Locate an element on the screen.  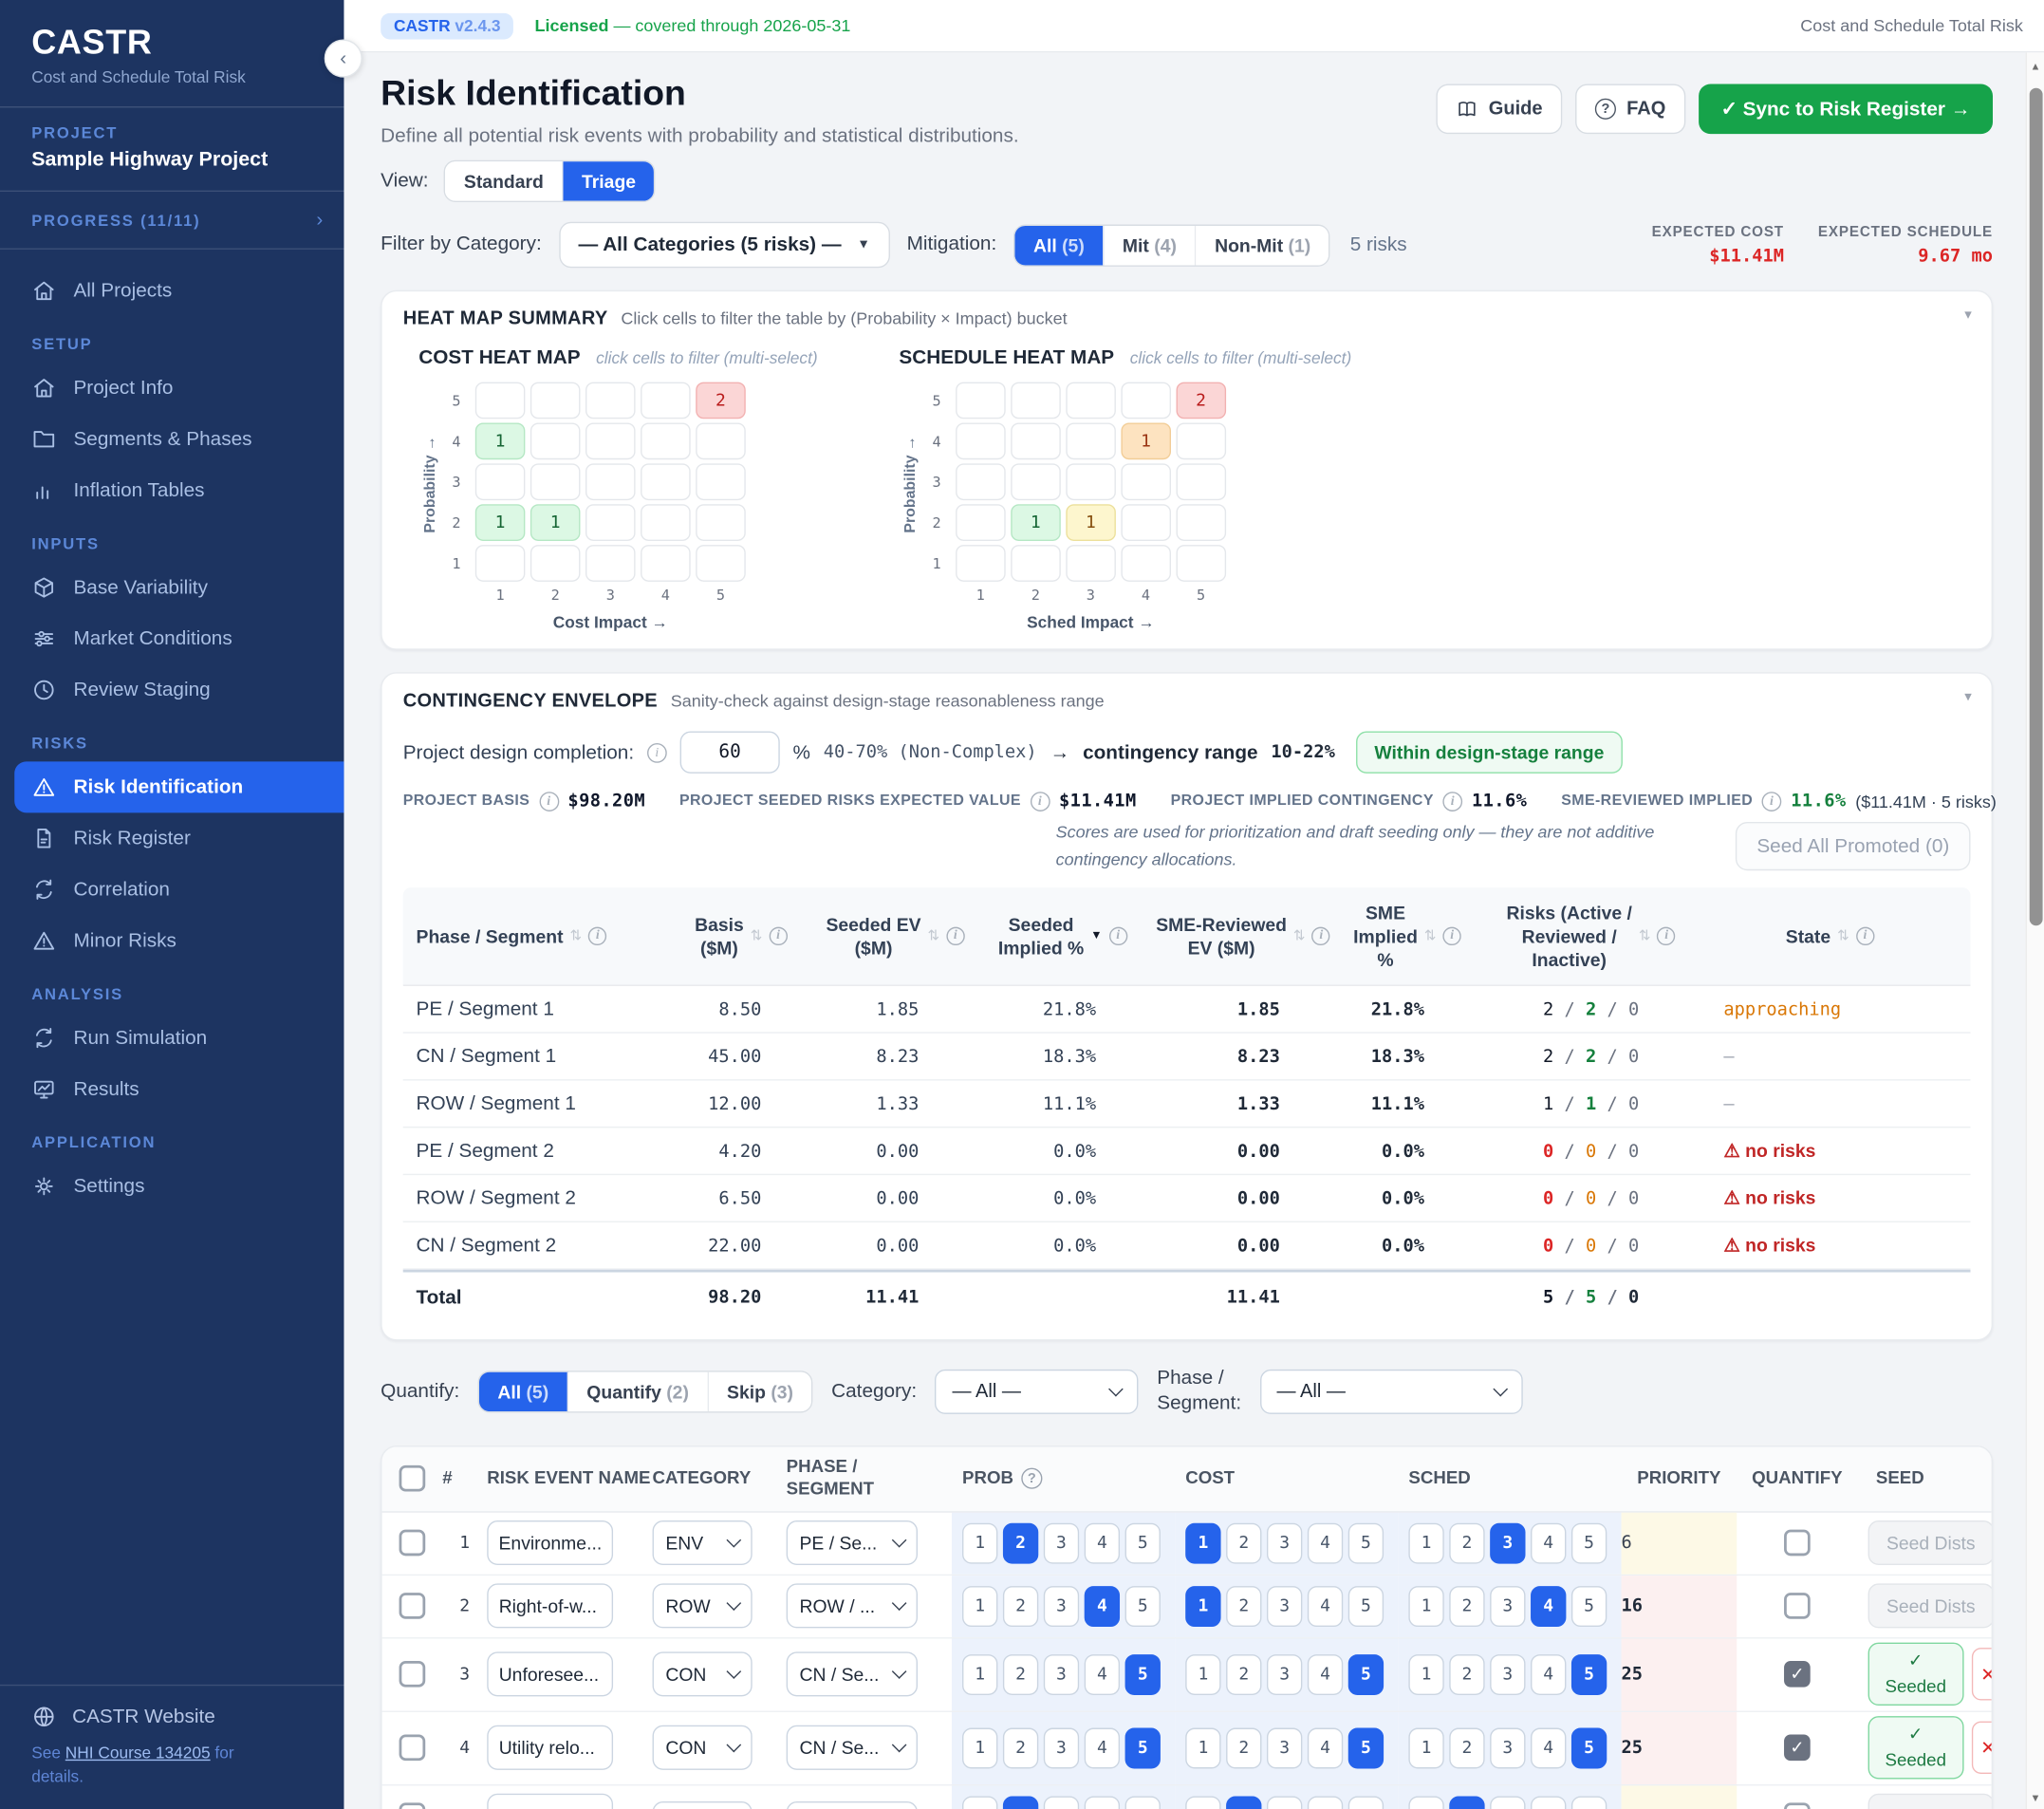
heatmap-cell-p3-i5 is located at coordinates (1201, 482).